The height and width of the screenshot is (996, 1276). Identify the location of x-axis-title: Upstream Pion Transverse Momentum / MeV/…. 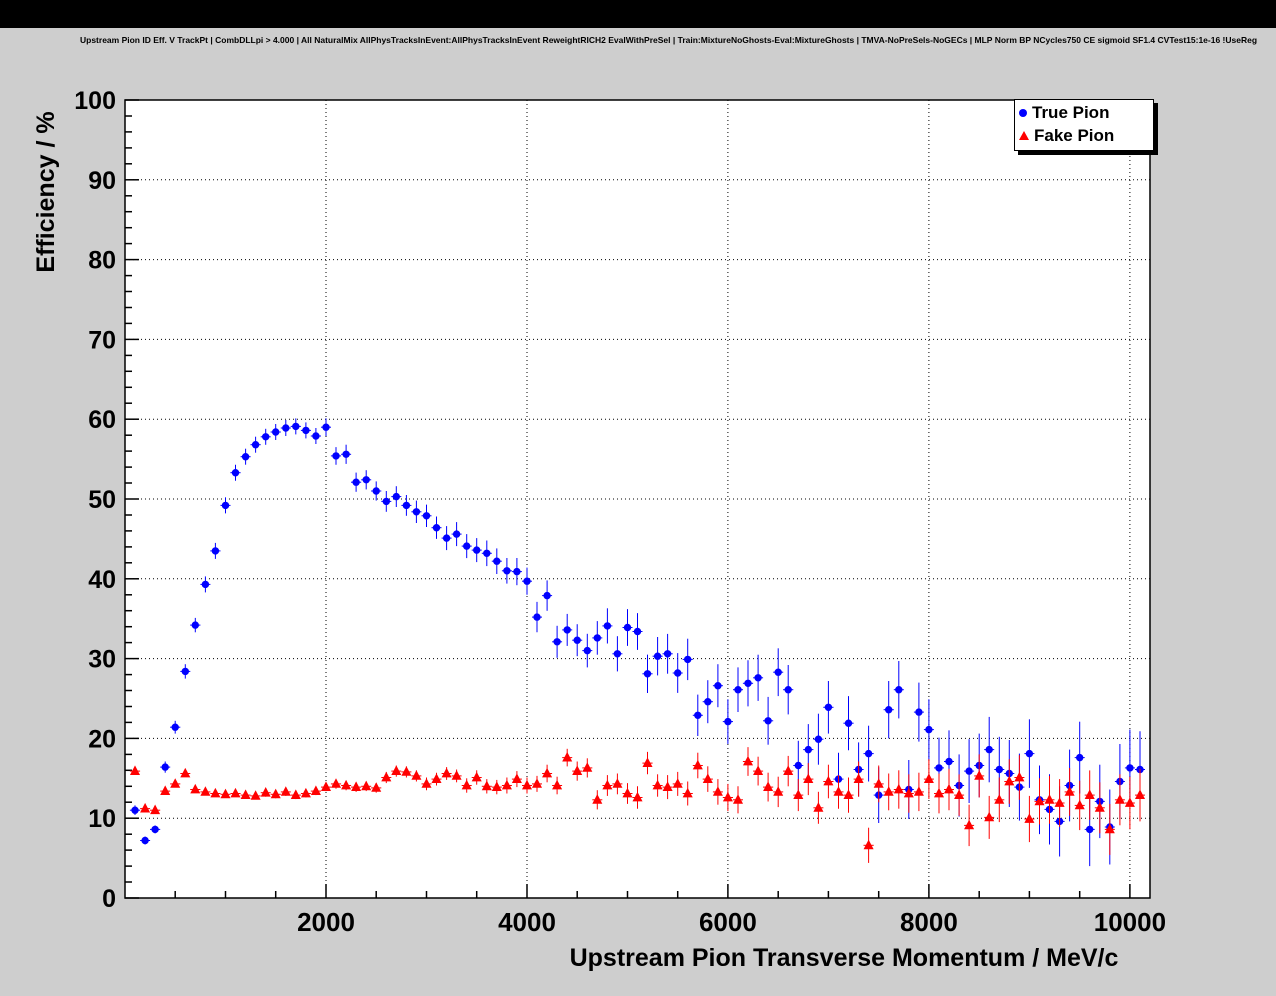
(844, 958).